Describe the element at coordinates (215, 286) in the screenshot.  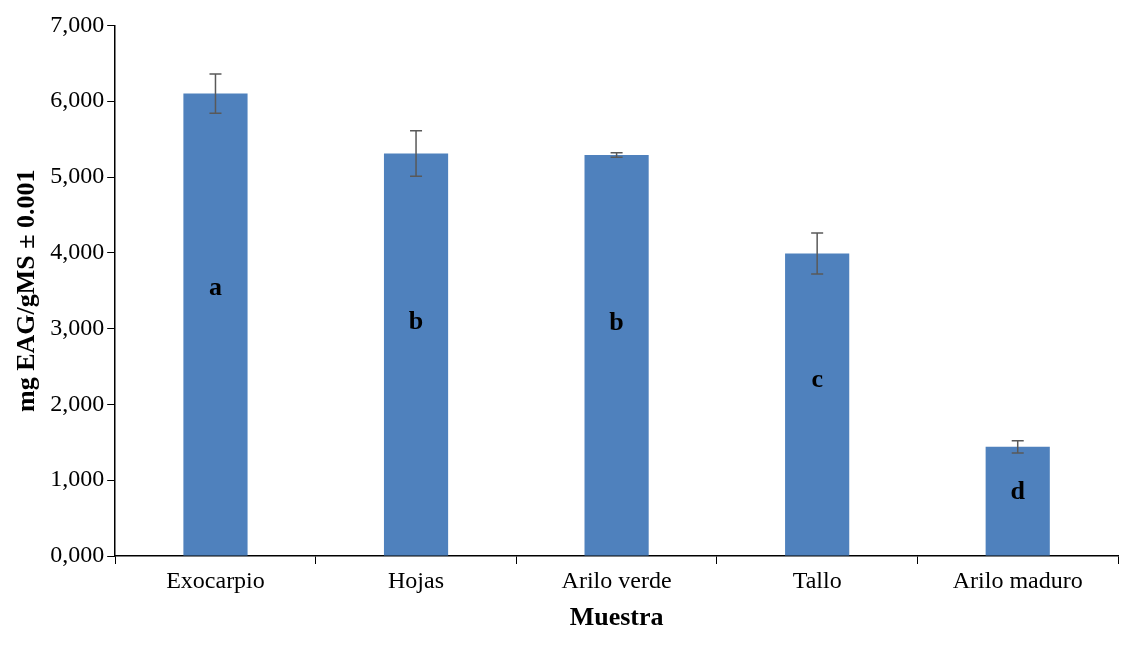
I see `annotation: a` at that location.